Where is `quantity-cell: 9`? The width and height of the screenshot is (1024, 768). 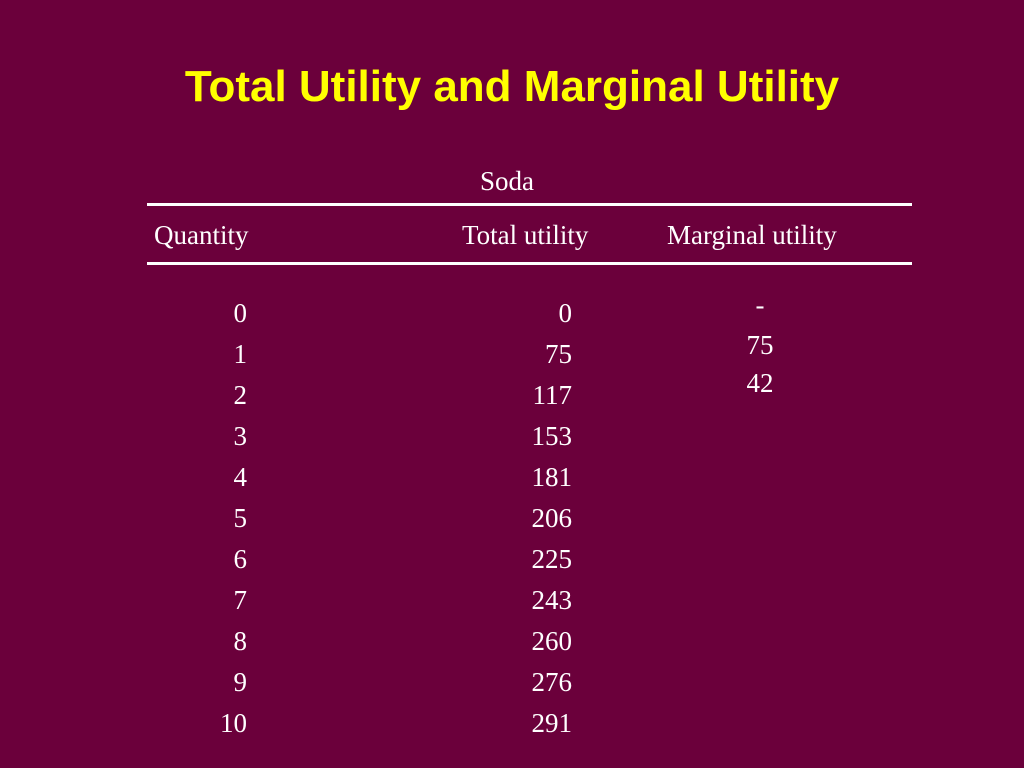 quantity-cell: 9 is located at coordinates (240, 682).